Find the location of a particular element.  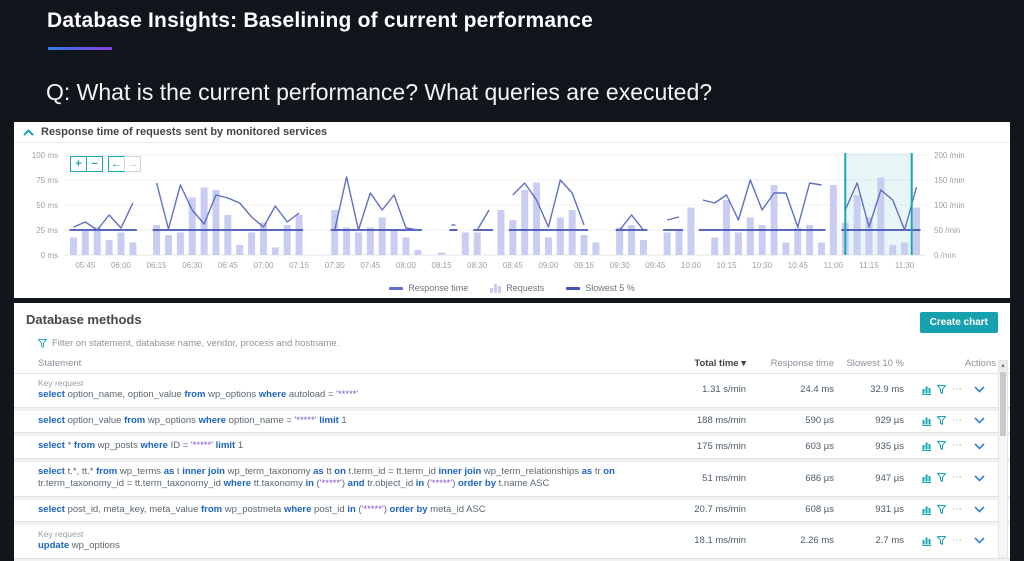

svg-text: 07:00 is located at coordinates (263, 265).